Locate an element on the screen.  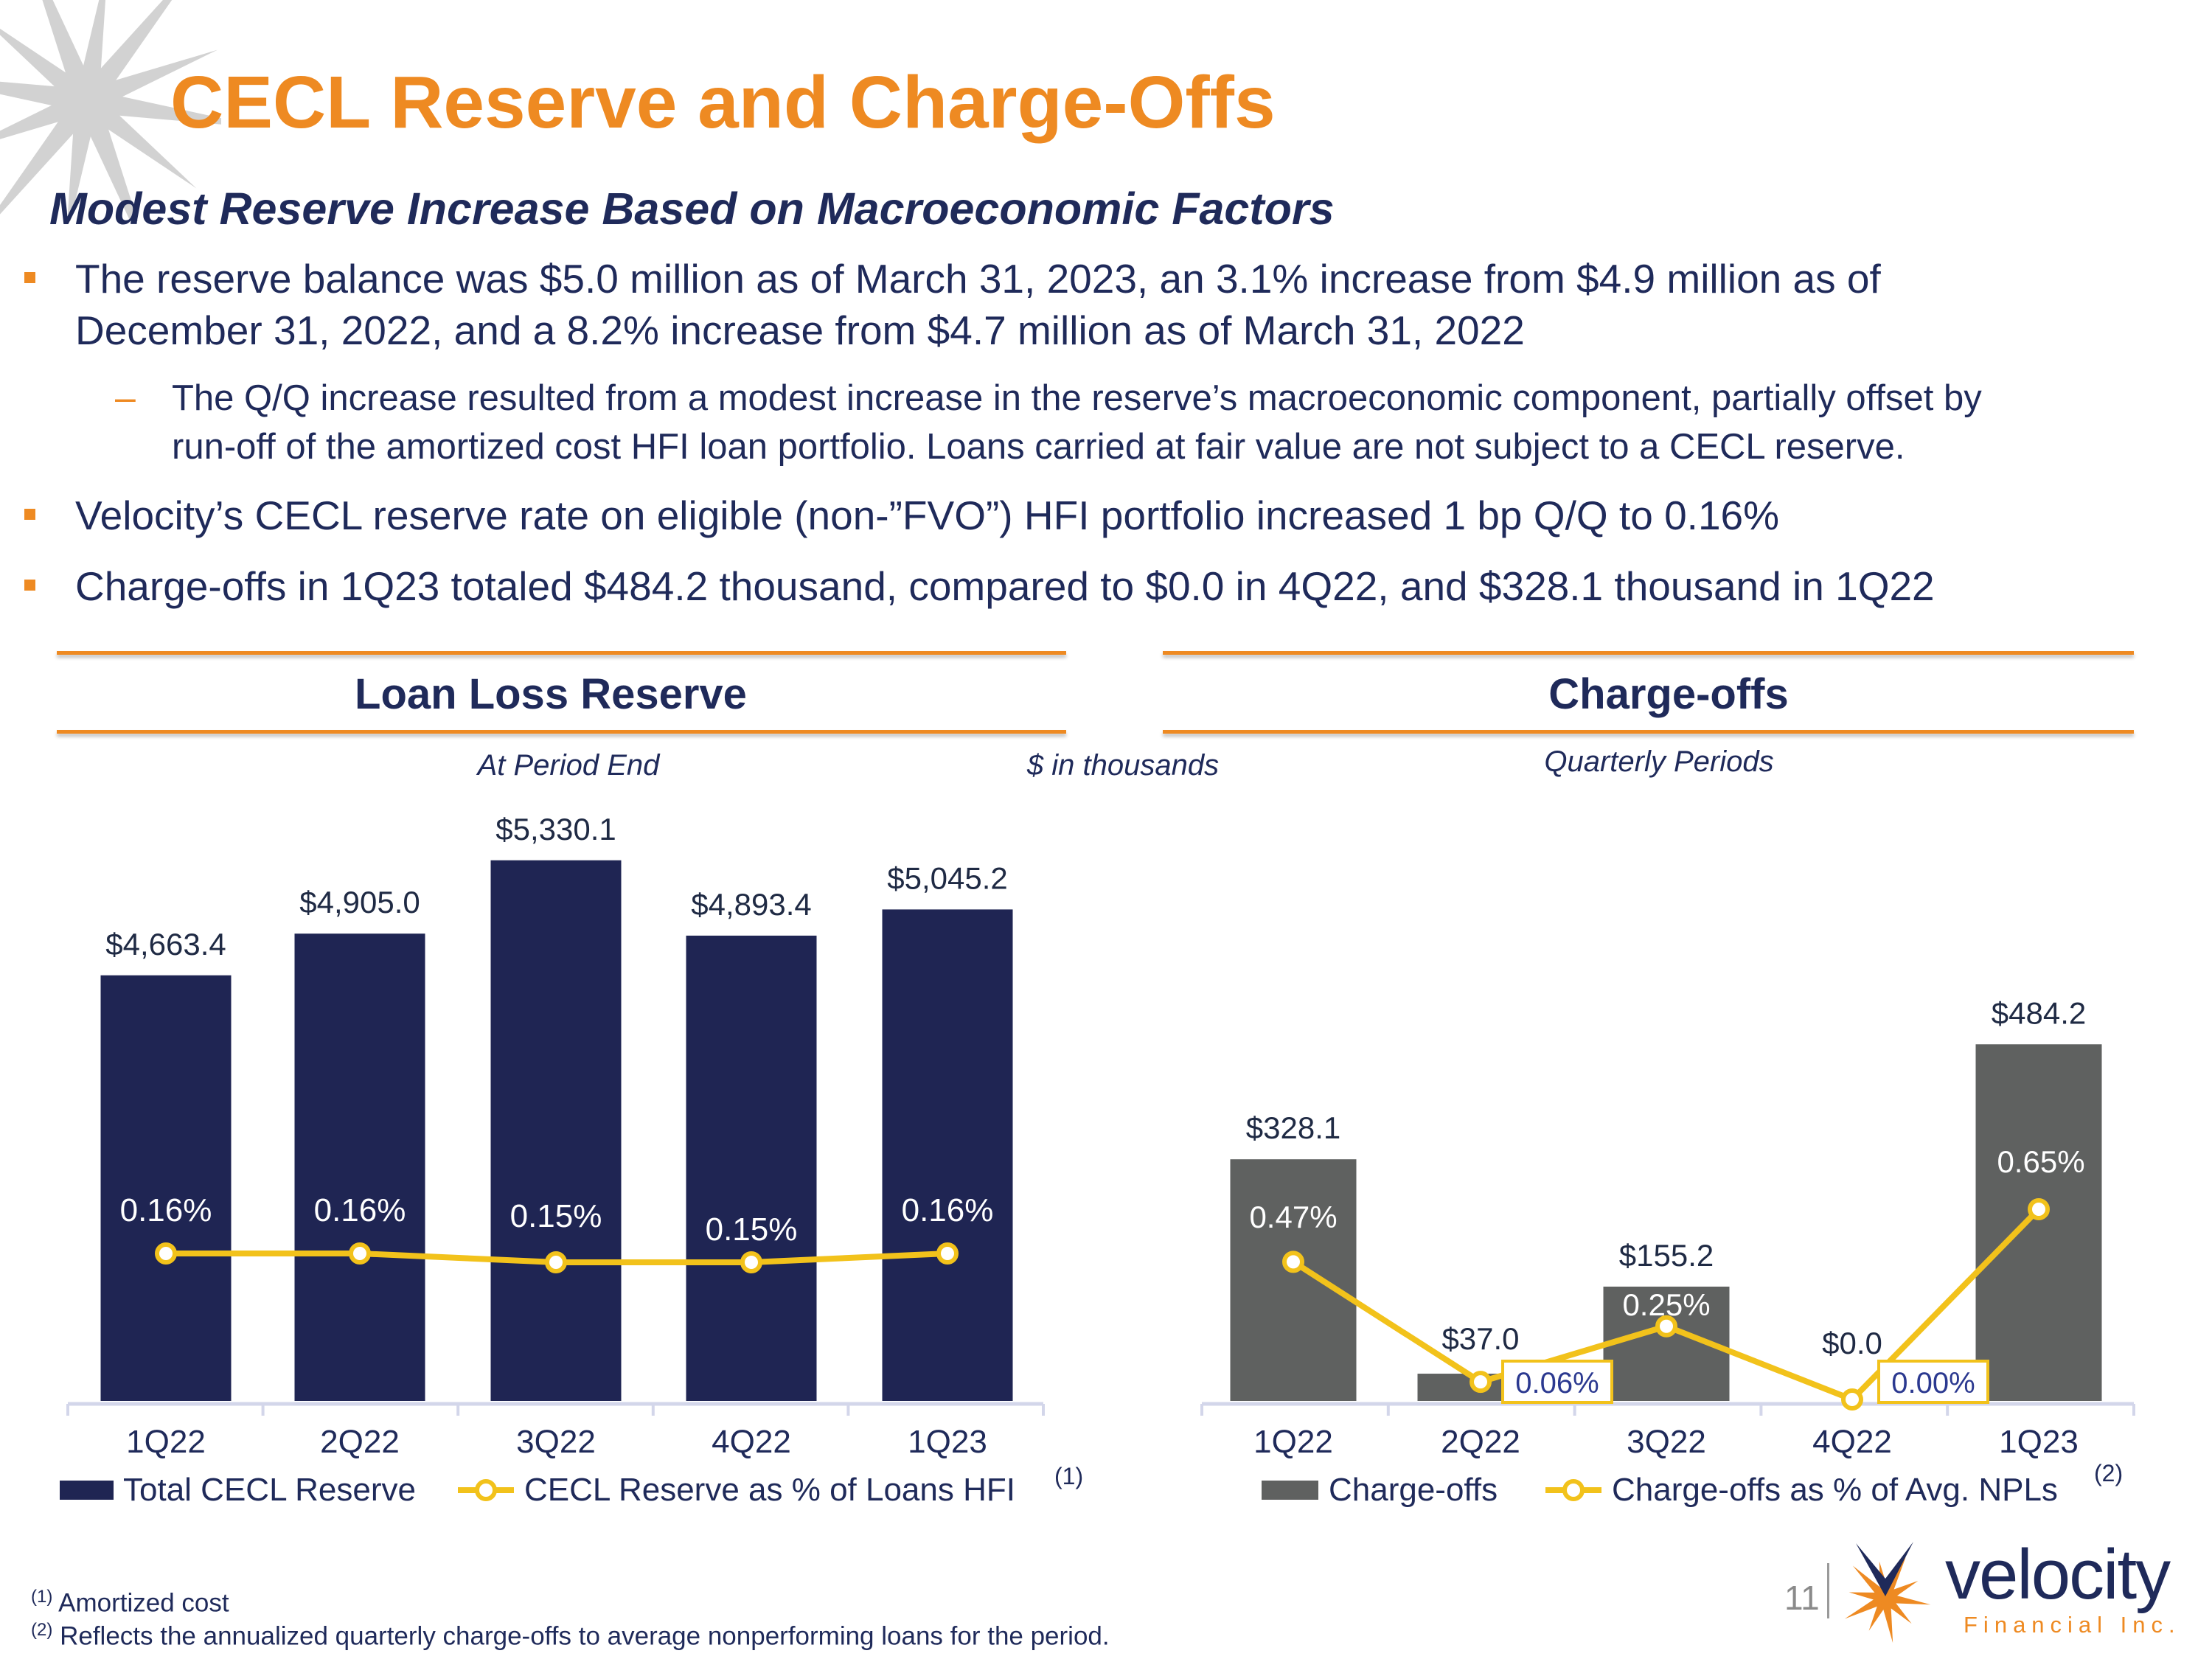
line-value-label: 0.00% is located at coordinates (1933, 1383).